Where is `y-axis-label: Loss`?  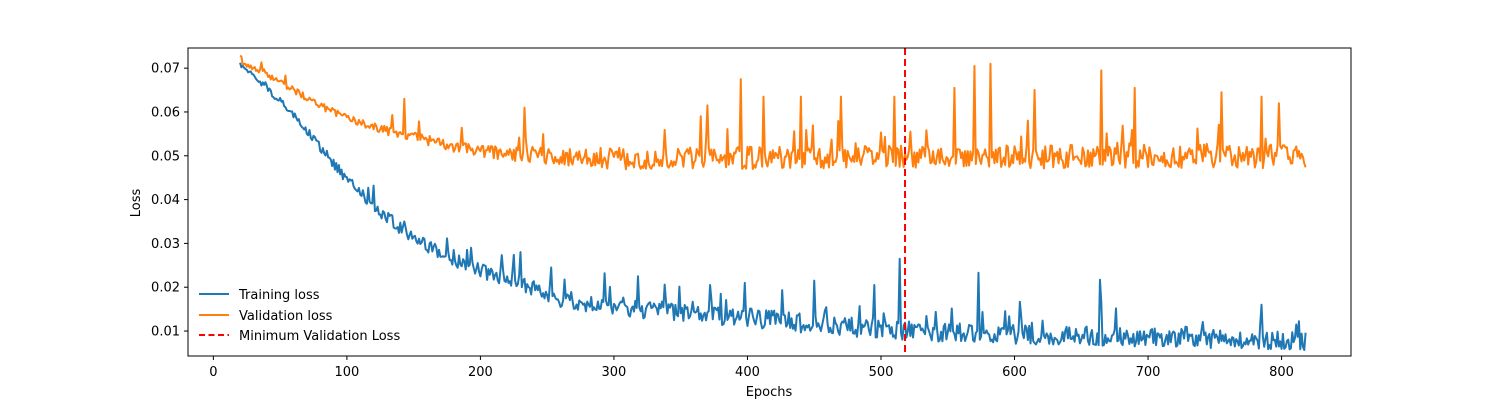 y-axis-label: Loss is located at coordinates (136, 203).